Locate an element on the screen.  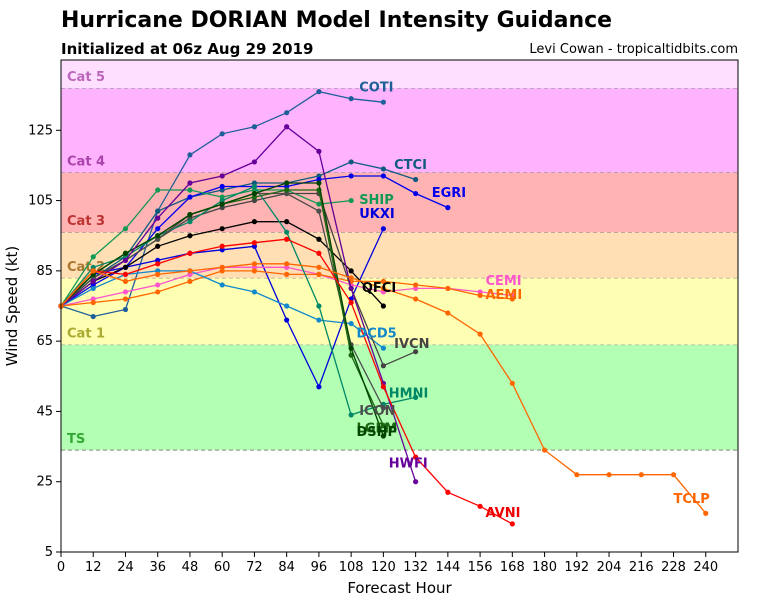
x-tick-label: 216 is located at coordinates (641, 567).